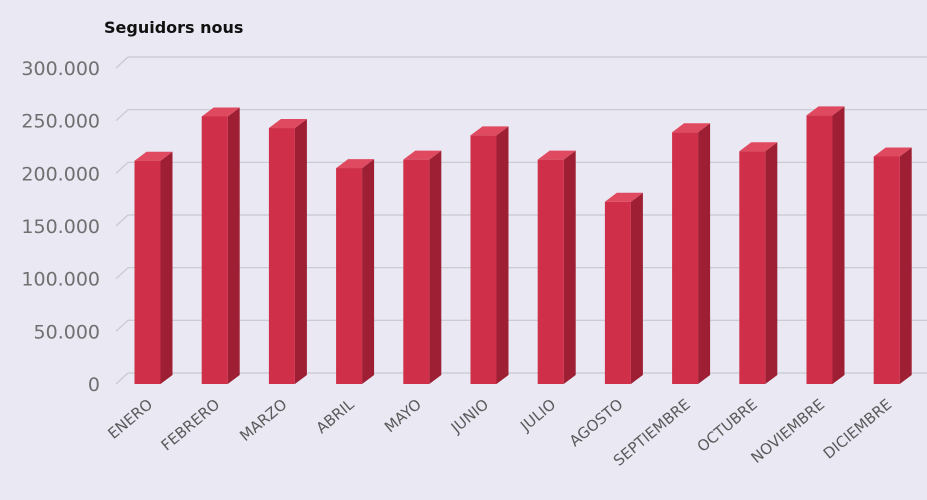 The image size is (927, 500). I want to click on x-tick-label: ABRIL, so click(336, 416).